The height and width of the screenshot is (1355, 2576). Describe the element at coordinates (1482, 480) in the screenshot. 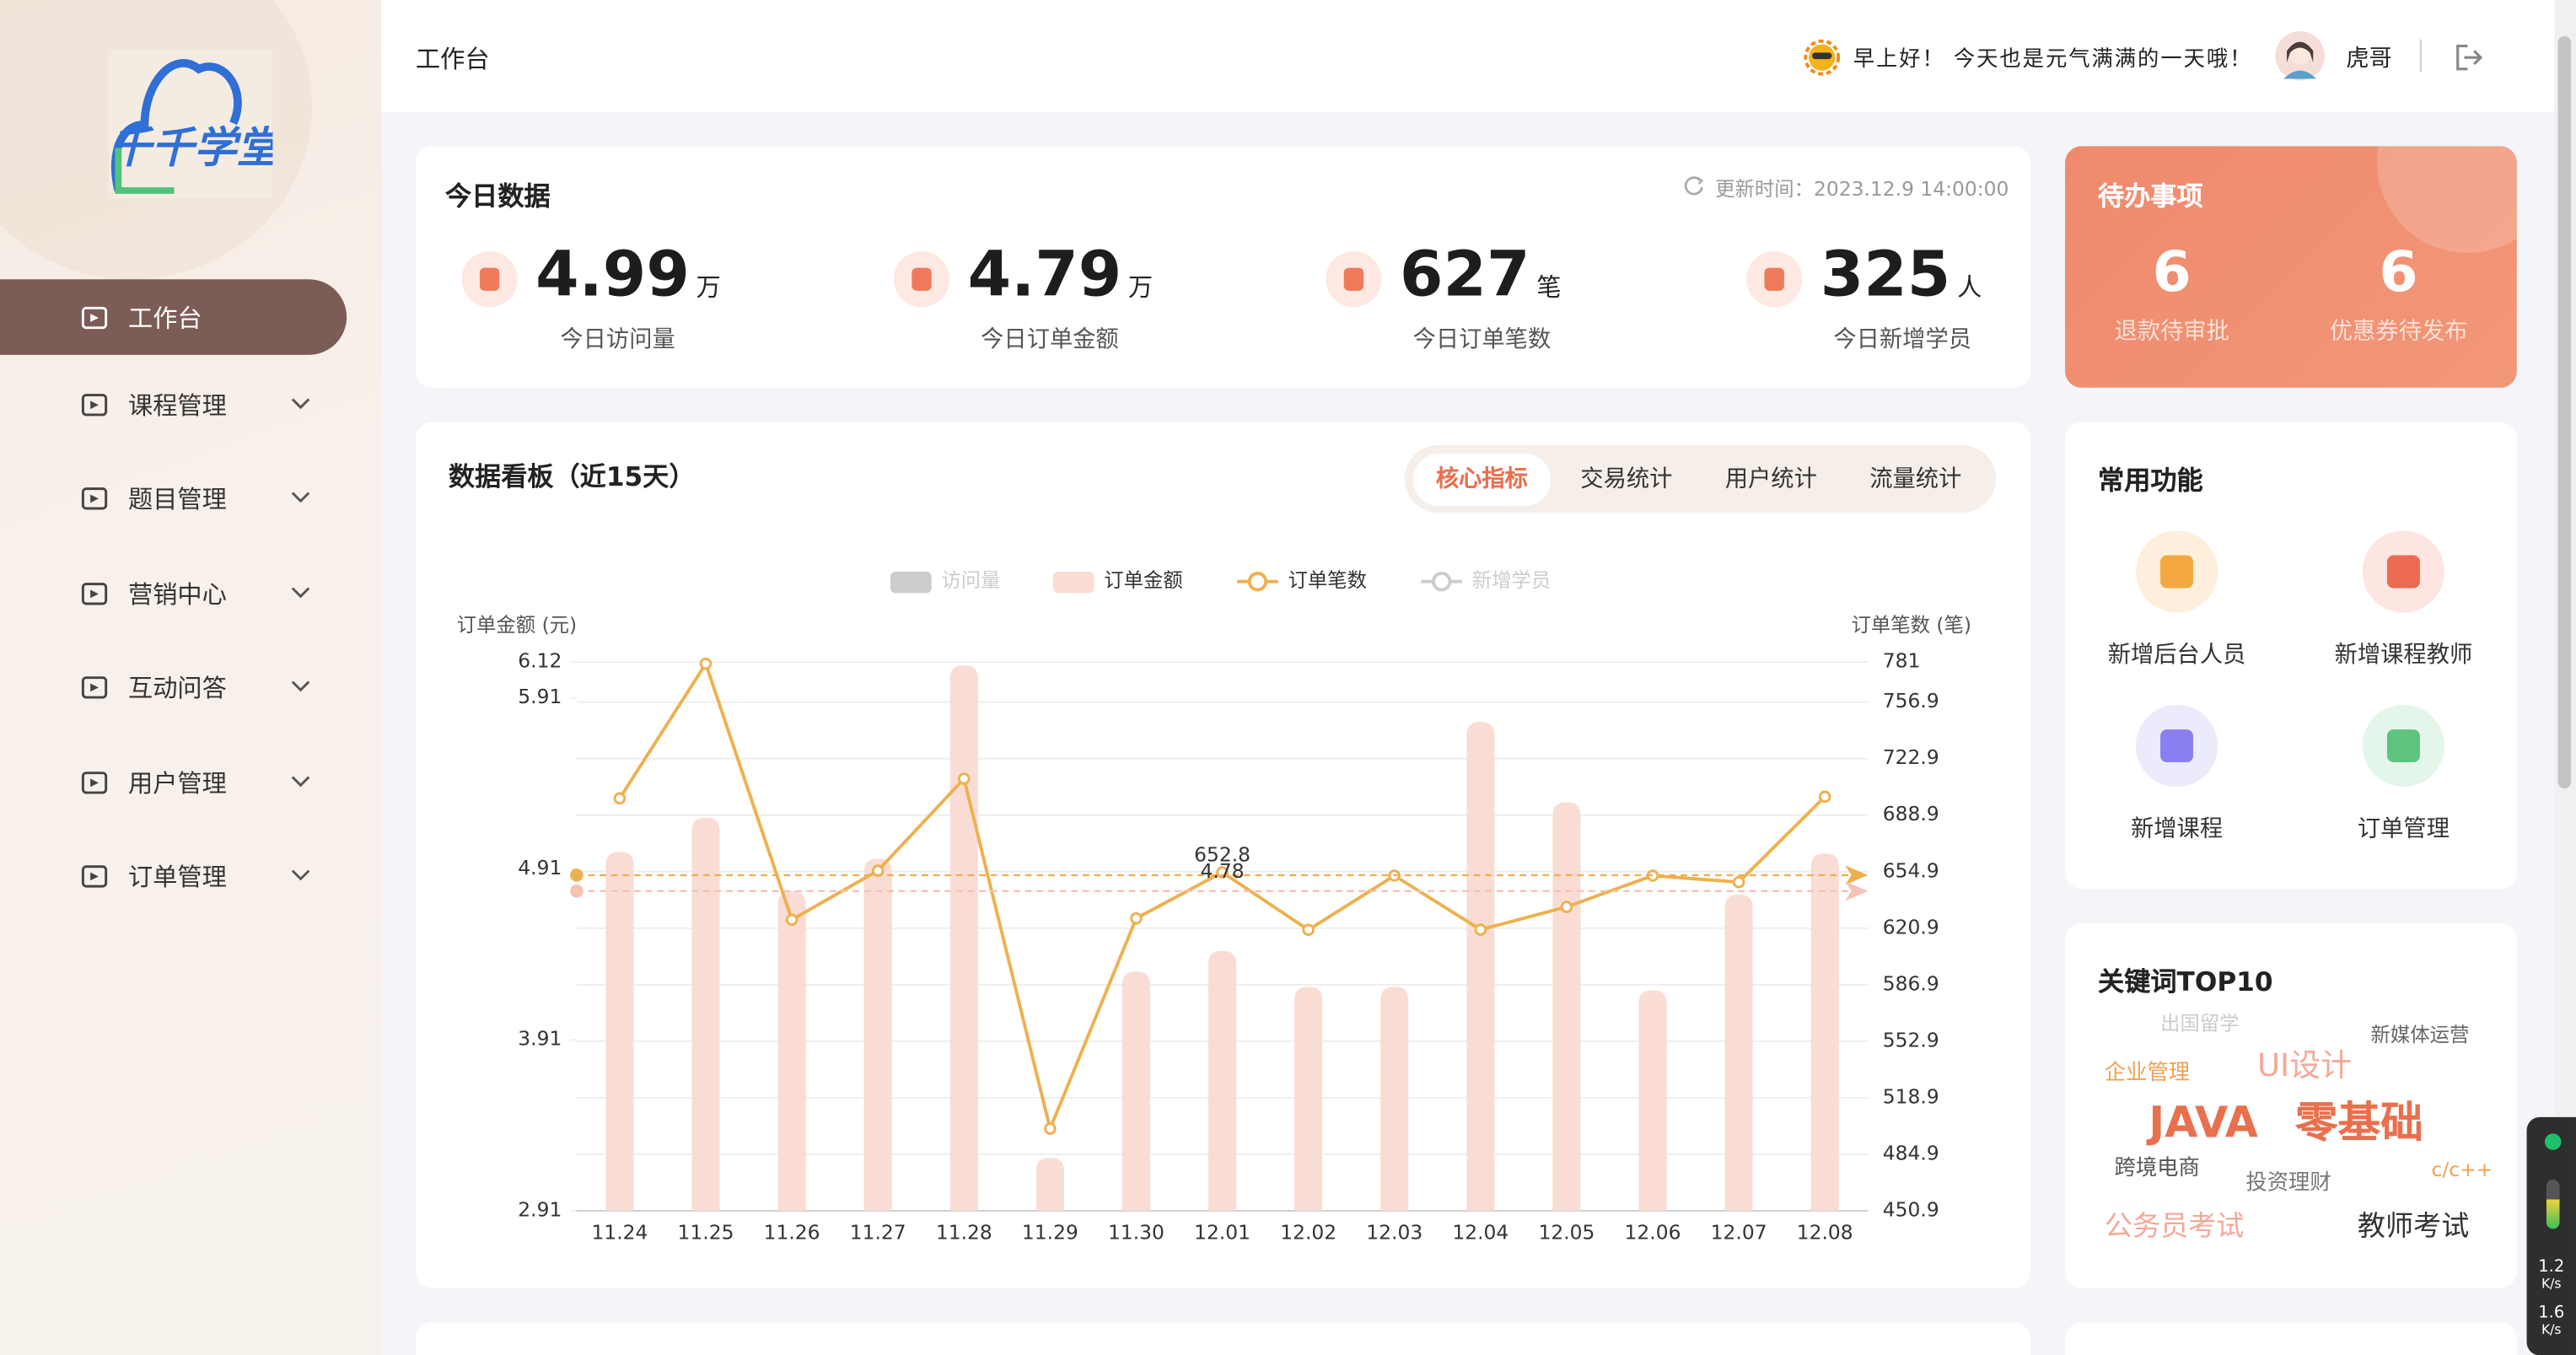

I see `tab: 核心指标` at that location.